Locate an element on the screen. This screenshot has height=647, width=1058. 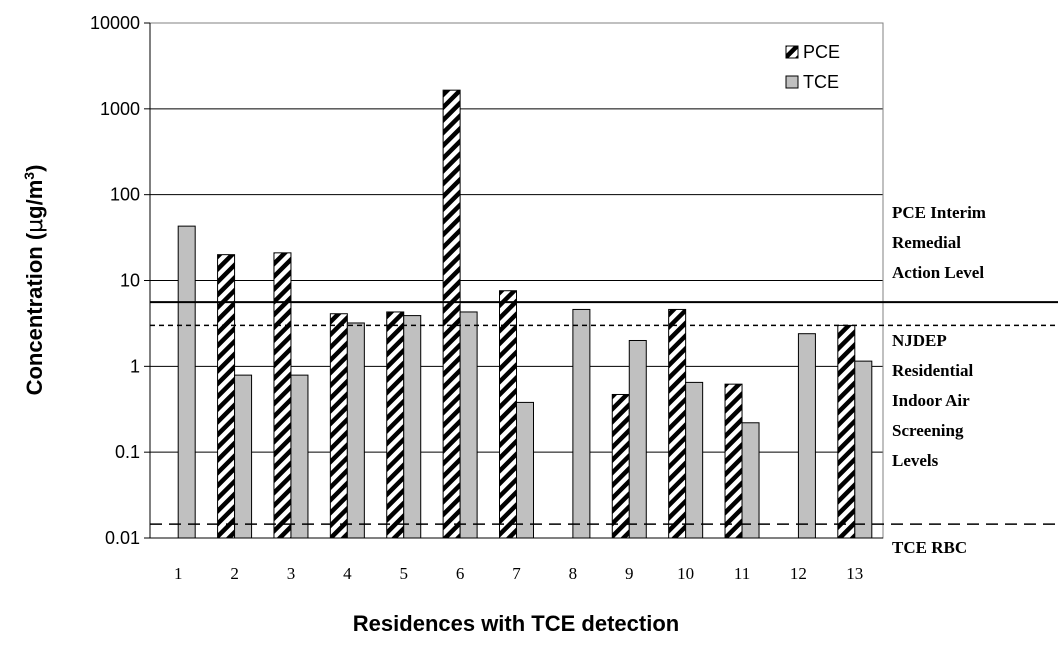
legend-box is located at coordinates (828, 66).